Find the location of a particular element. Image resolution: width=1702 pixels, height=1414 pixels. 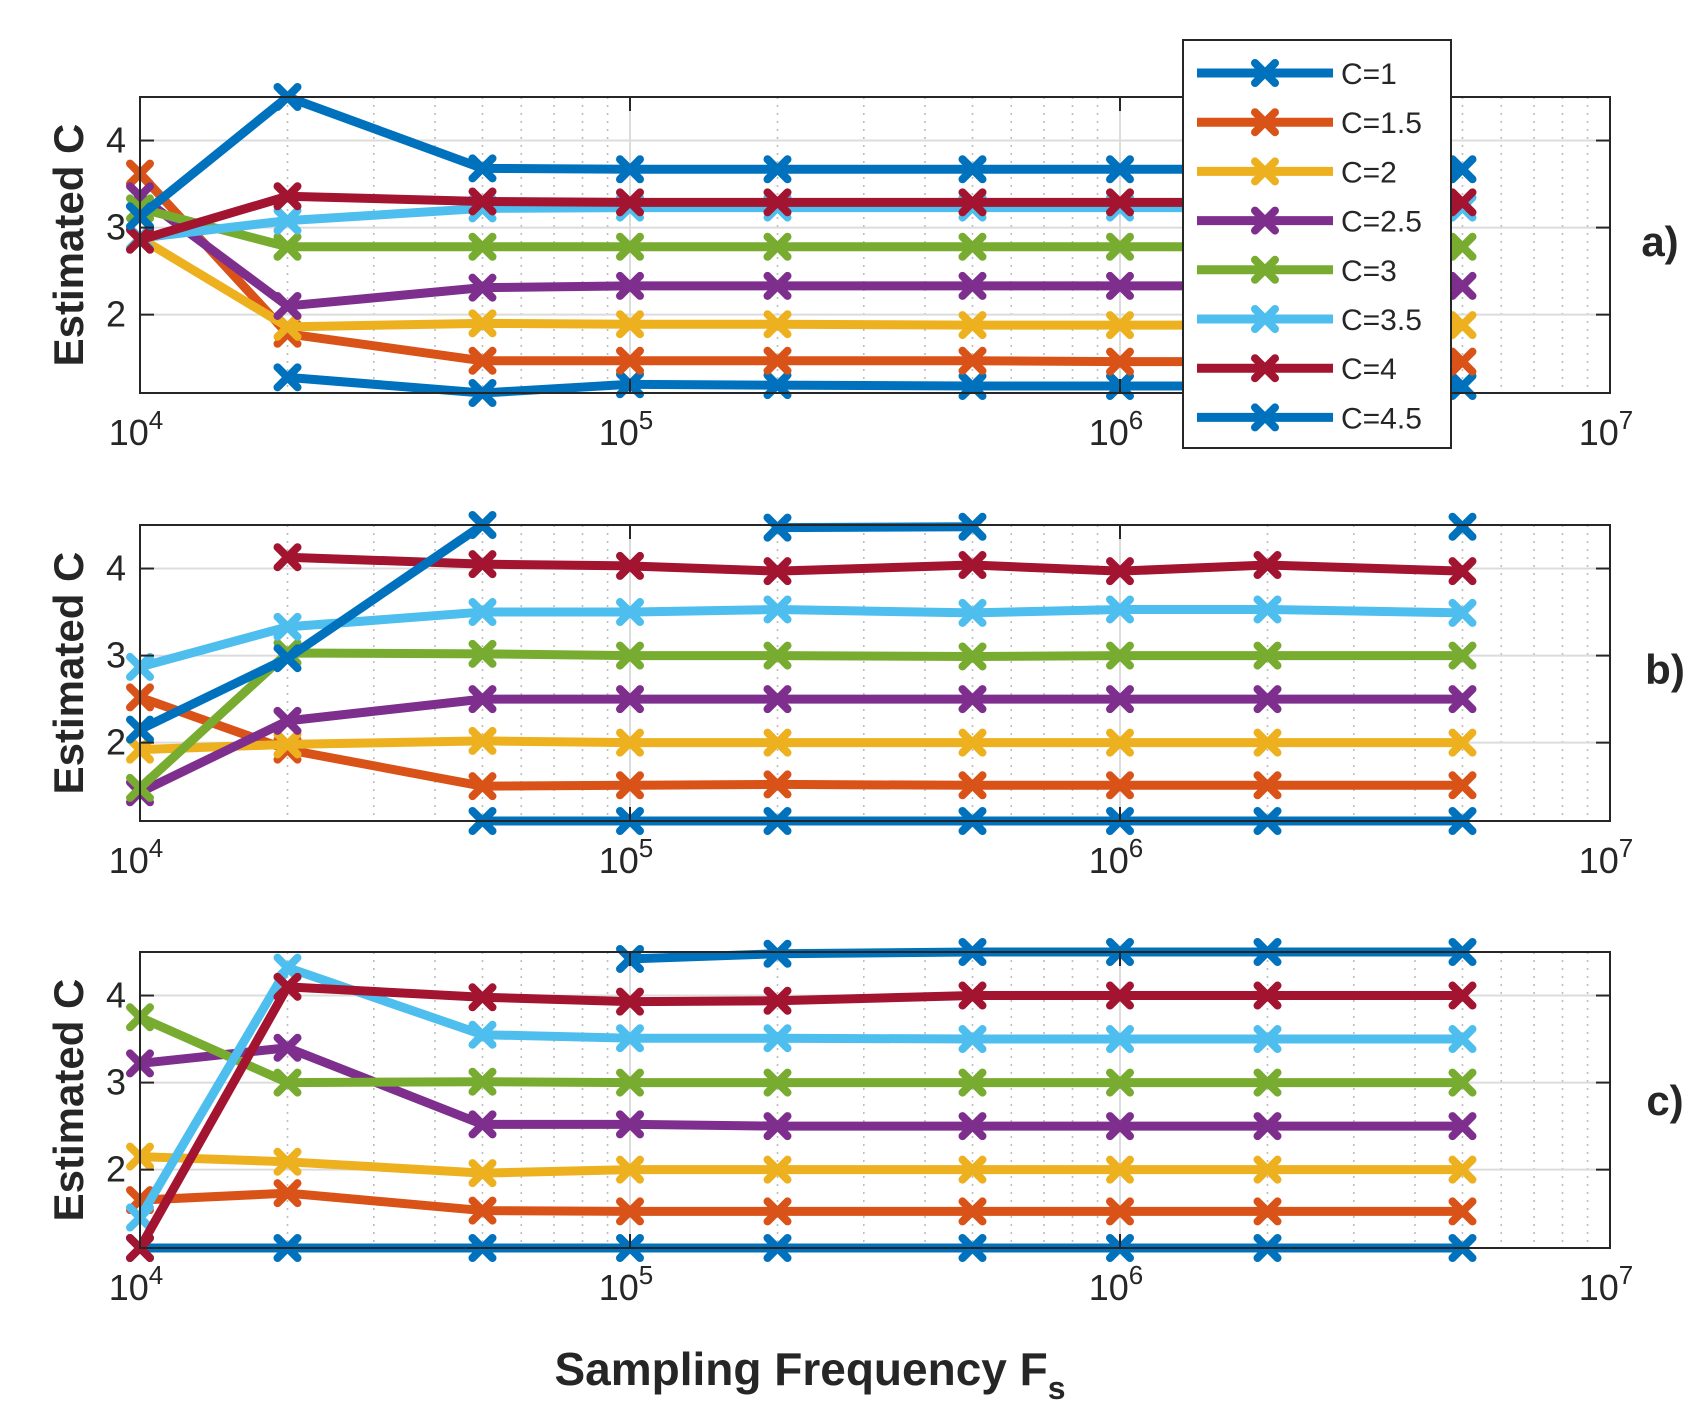

legend-entry: C=2 is located at coordinates (1297, 172).